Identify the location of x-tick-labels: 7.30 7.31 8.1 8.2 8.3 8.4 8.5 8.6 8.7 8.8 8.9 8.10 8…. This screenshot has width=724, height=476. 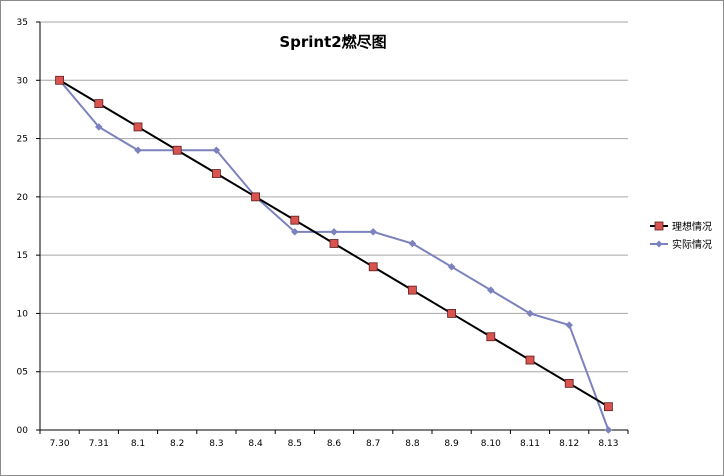
(334, 439).